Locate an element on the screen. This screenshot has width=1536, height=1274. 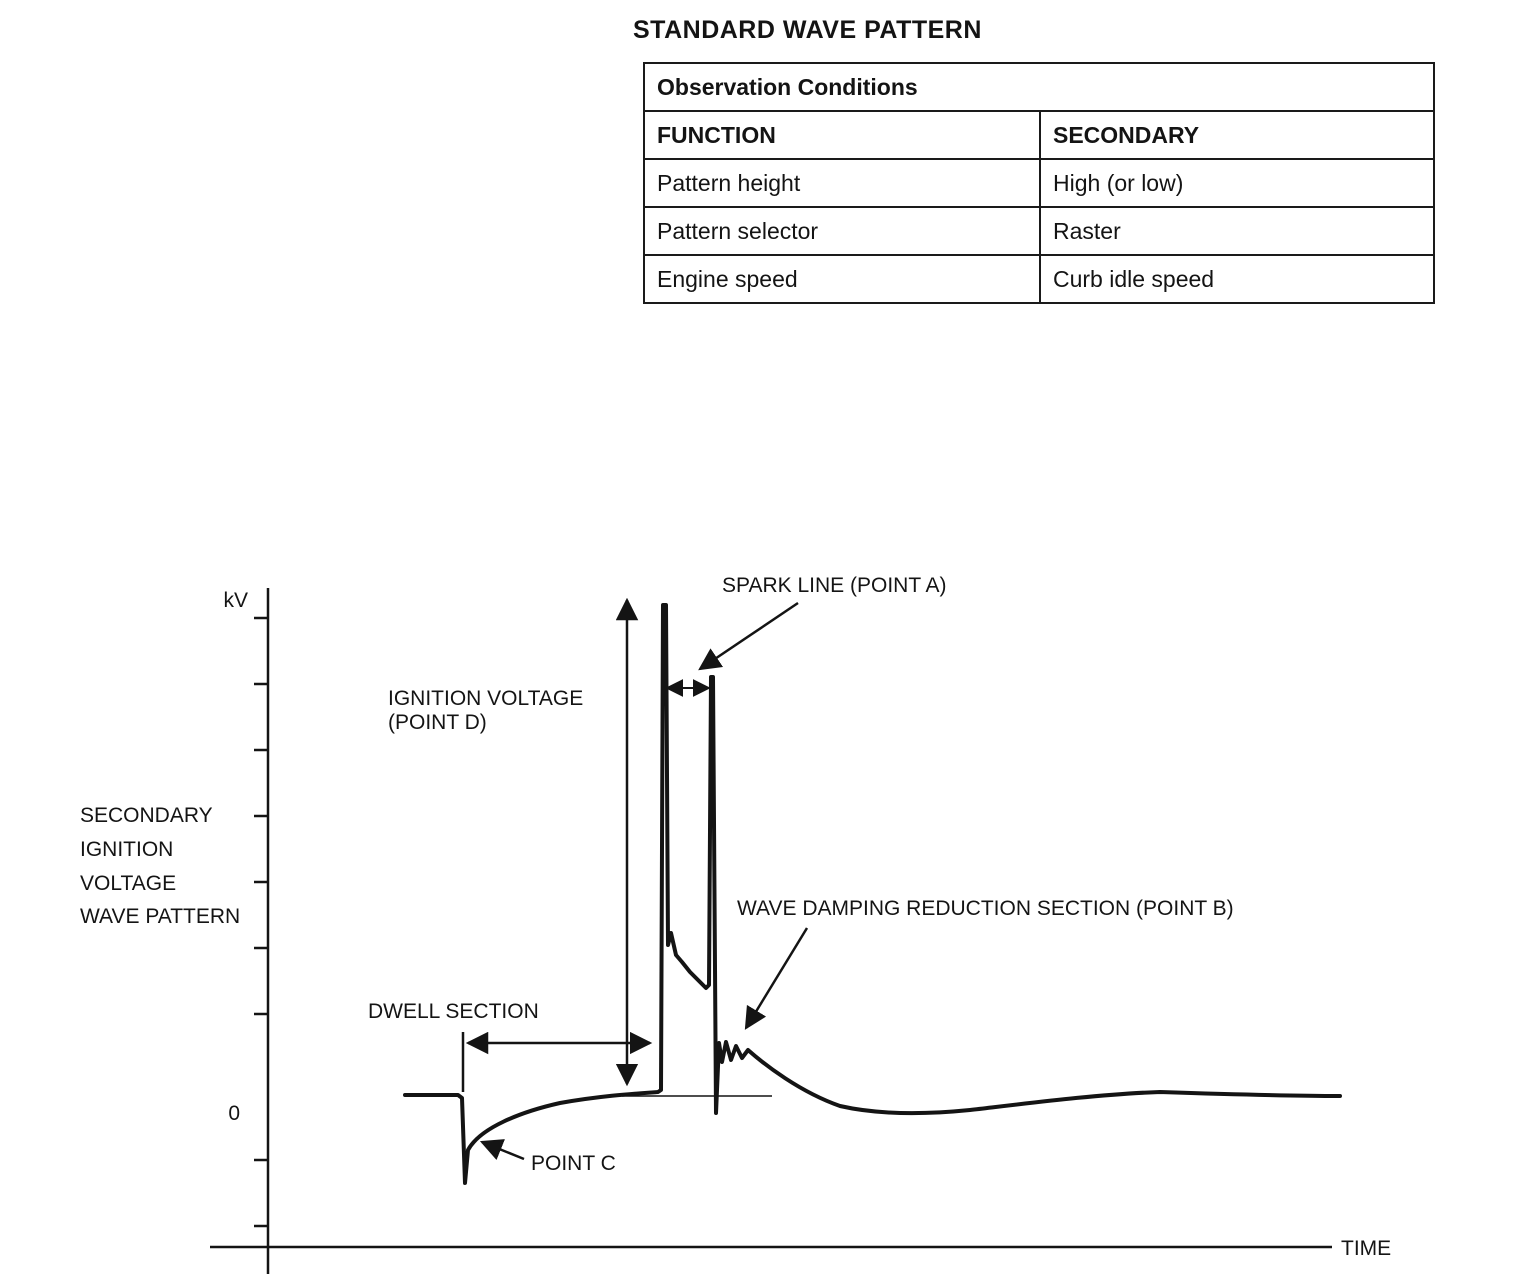
cell-function-pattern-height: Pattern height is located at coordinates (842, 183).